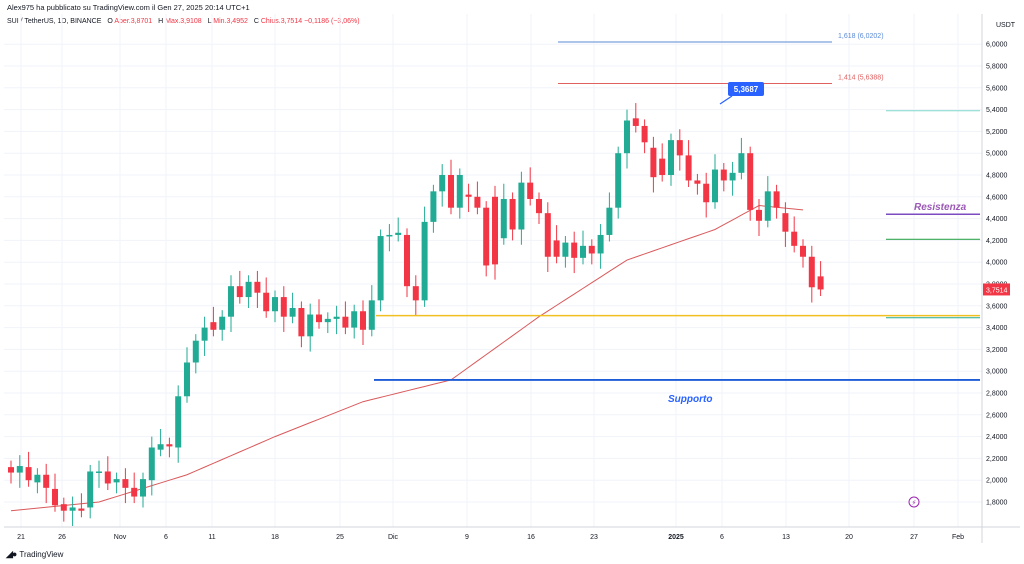  Describe the element at coordinates (958, 537) in the screenshot. I see `x-tick-label: Feb` at that location.